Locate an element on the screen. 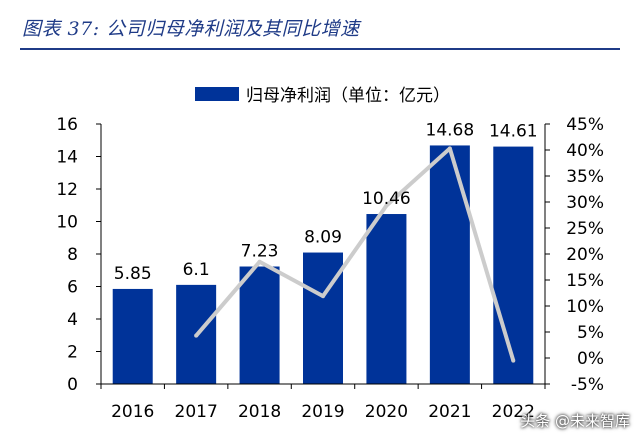 The height and width of the screenshot is (441, 640). y-left-tick-label: 2 is located at coordinates (72, 353).